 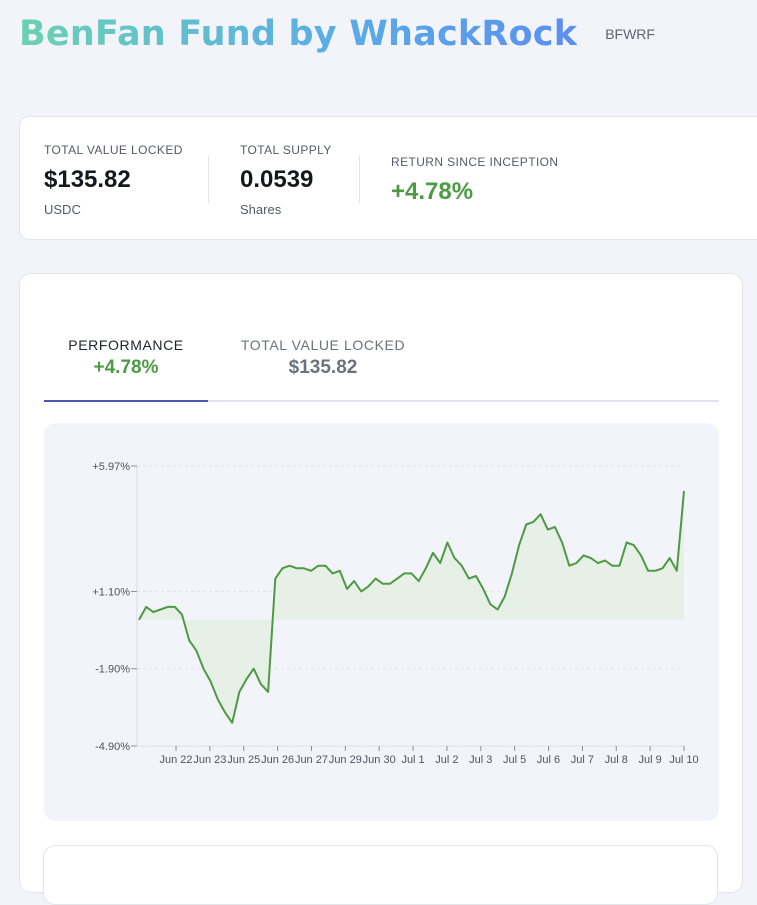 I want to click on x-tick-label: Jul 1, so click(x=412, y=760).